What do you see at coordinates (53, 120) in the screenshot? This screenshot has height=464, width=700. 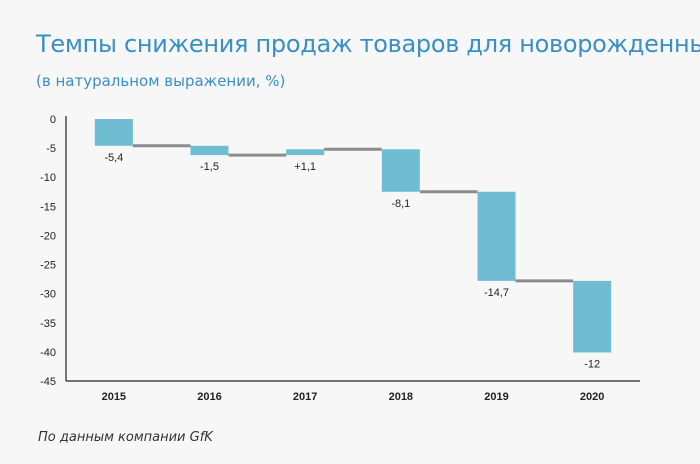 I see `y-tick-label: 0` at bounding box center [53, 120].